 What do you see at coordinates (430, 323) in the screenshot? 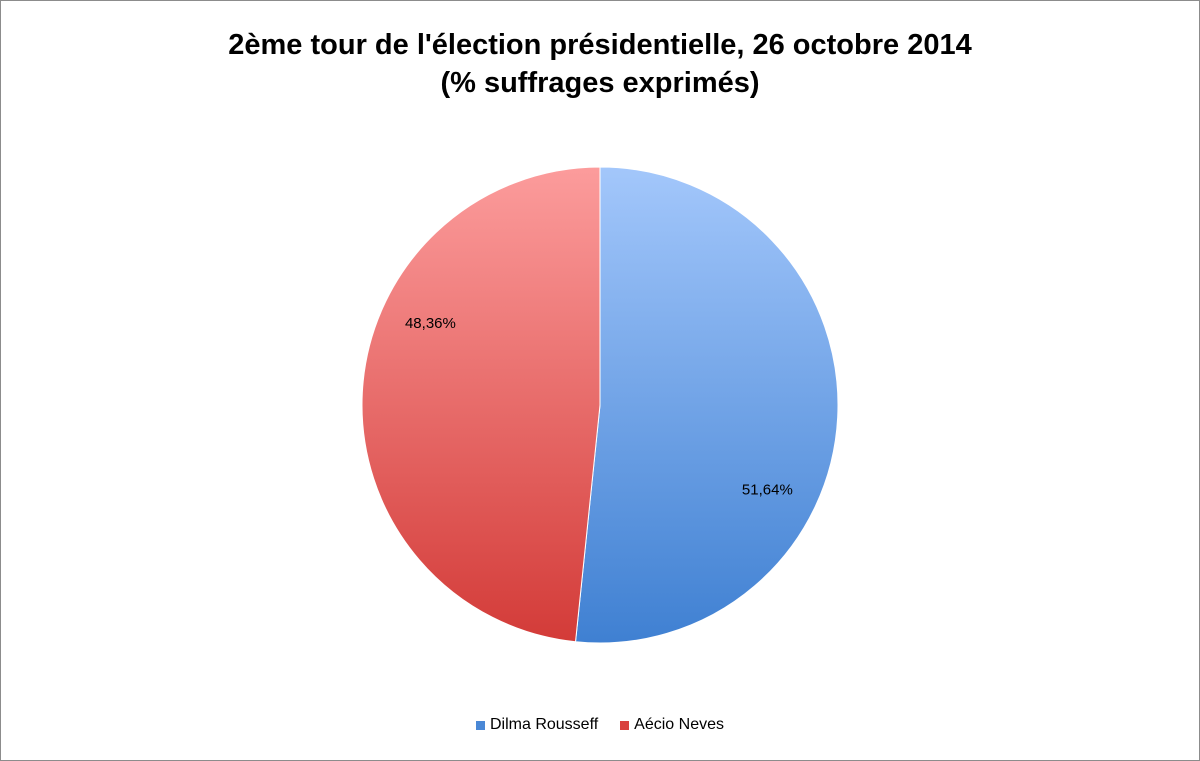
I see `pie-label-aecio-neves: 48,36%` at bounding box center [430, 323].